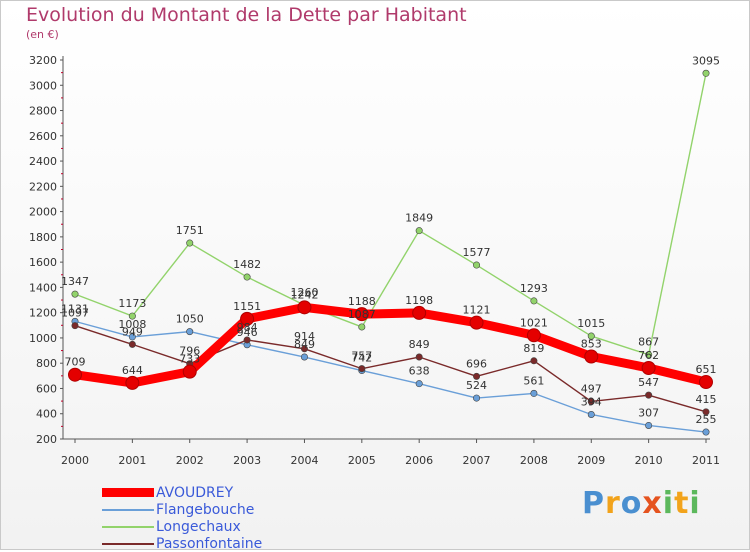 This screenshot has height=552, width=750. I want to click on chart-subtitle: (en €), so click(42, 34).